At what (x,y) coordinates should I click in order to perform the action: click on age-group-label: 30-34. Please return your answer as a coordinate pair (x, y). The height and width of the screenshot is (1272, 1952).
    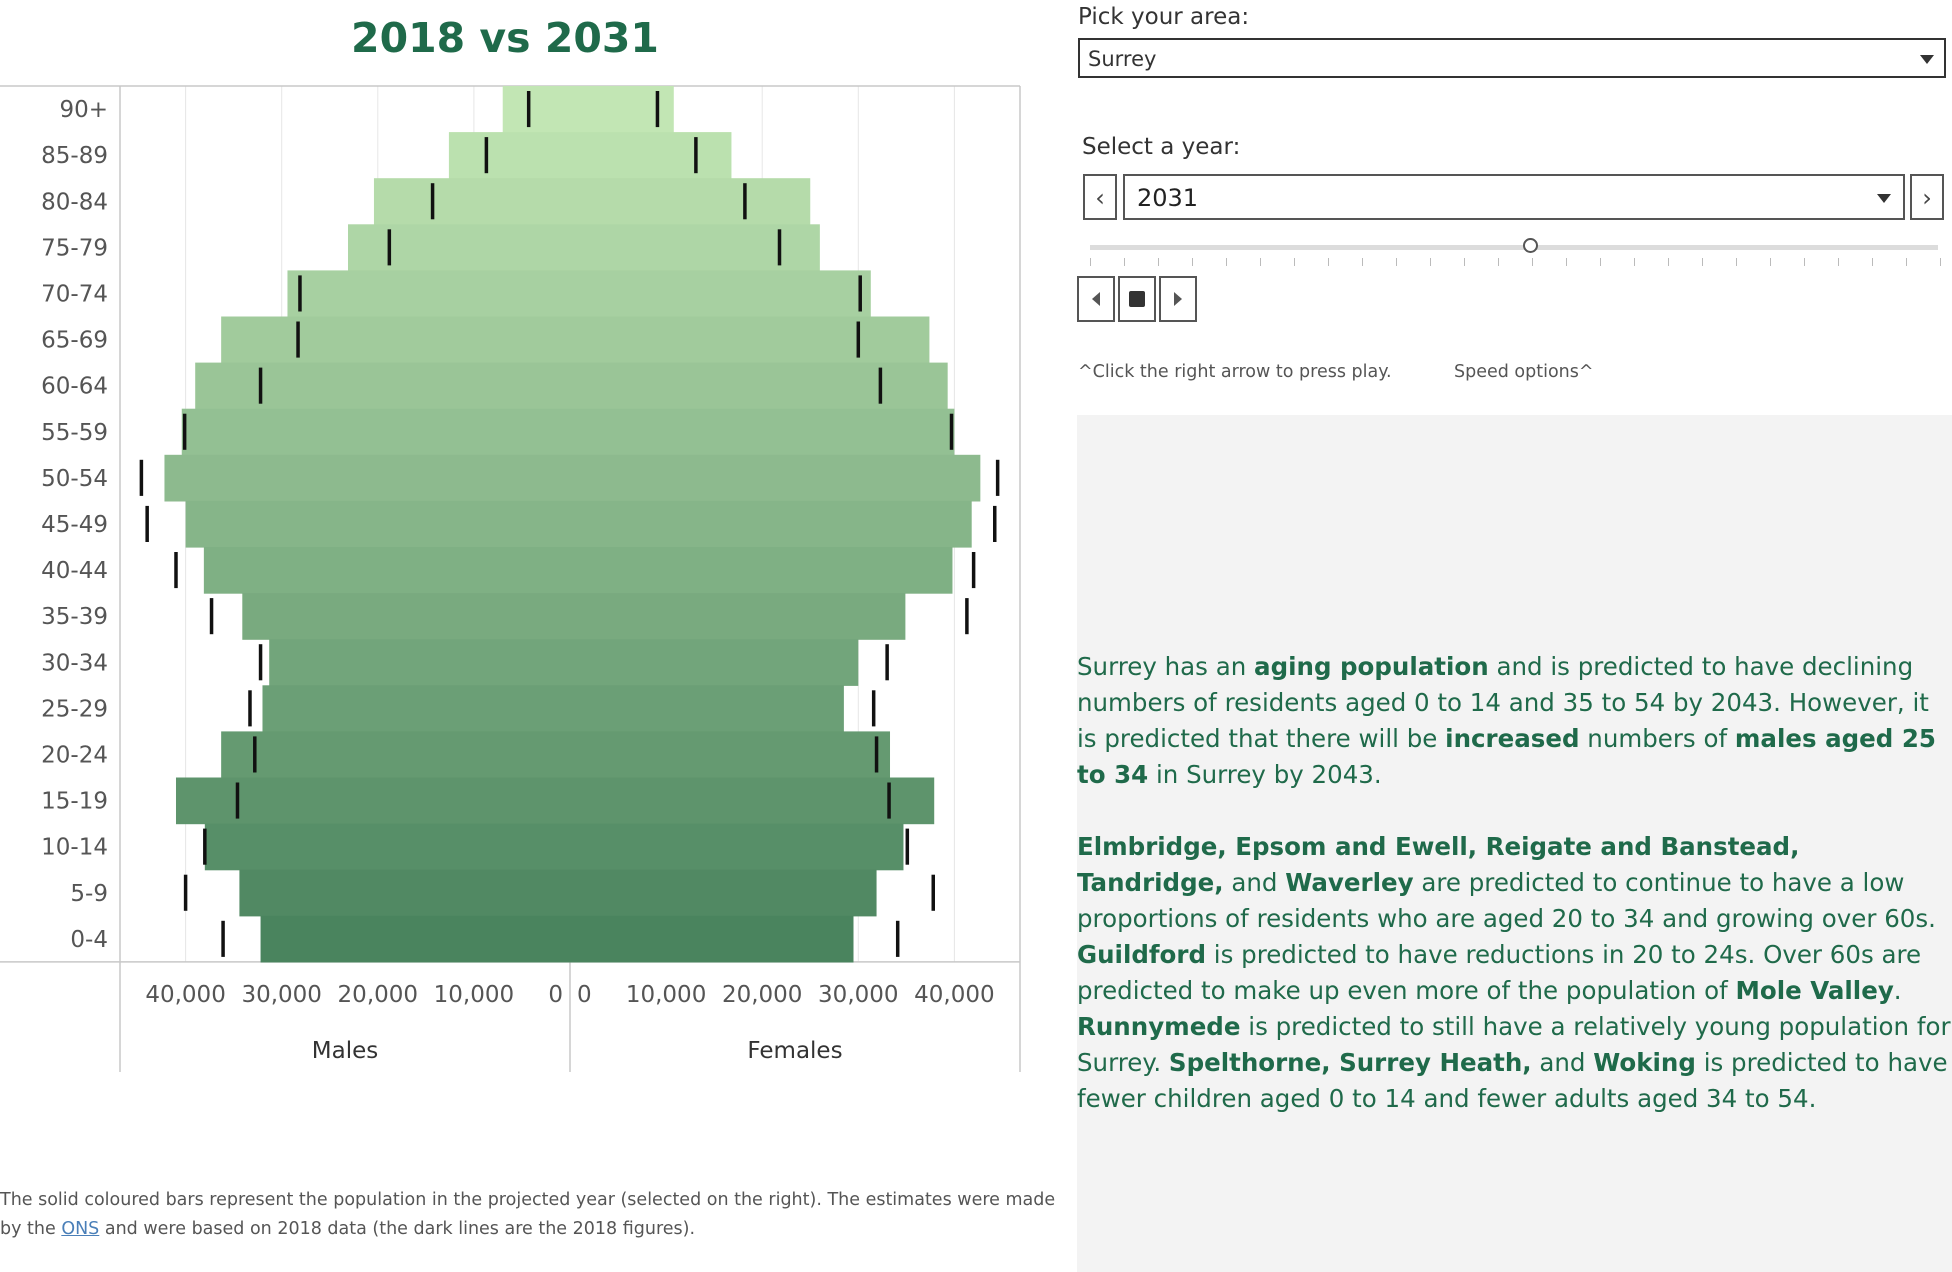
    Looking at the image, I should click on (74, 663).